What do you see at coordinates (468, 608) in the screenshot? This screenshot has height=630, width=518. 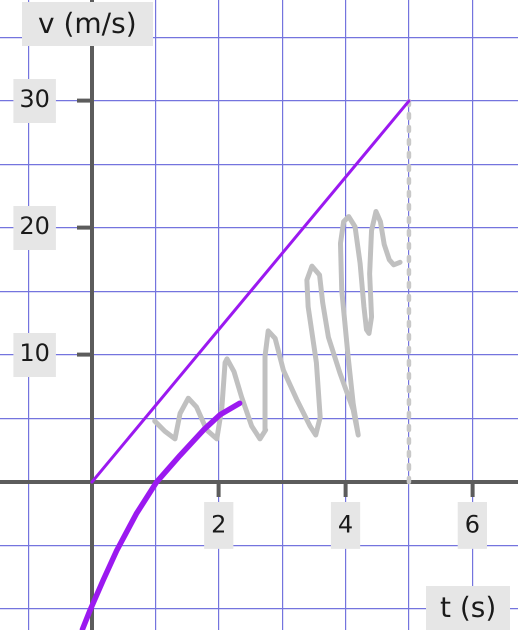 I see `x-axis-title: t (s)` at bounding box center [468, 608].